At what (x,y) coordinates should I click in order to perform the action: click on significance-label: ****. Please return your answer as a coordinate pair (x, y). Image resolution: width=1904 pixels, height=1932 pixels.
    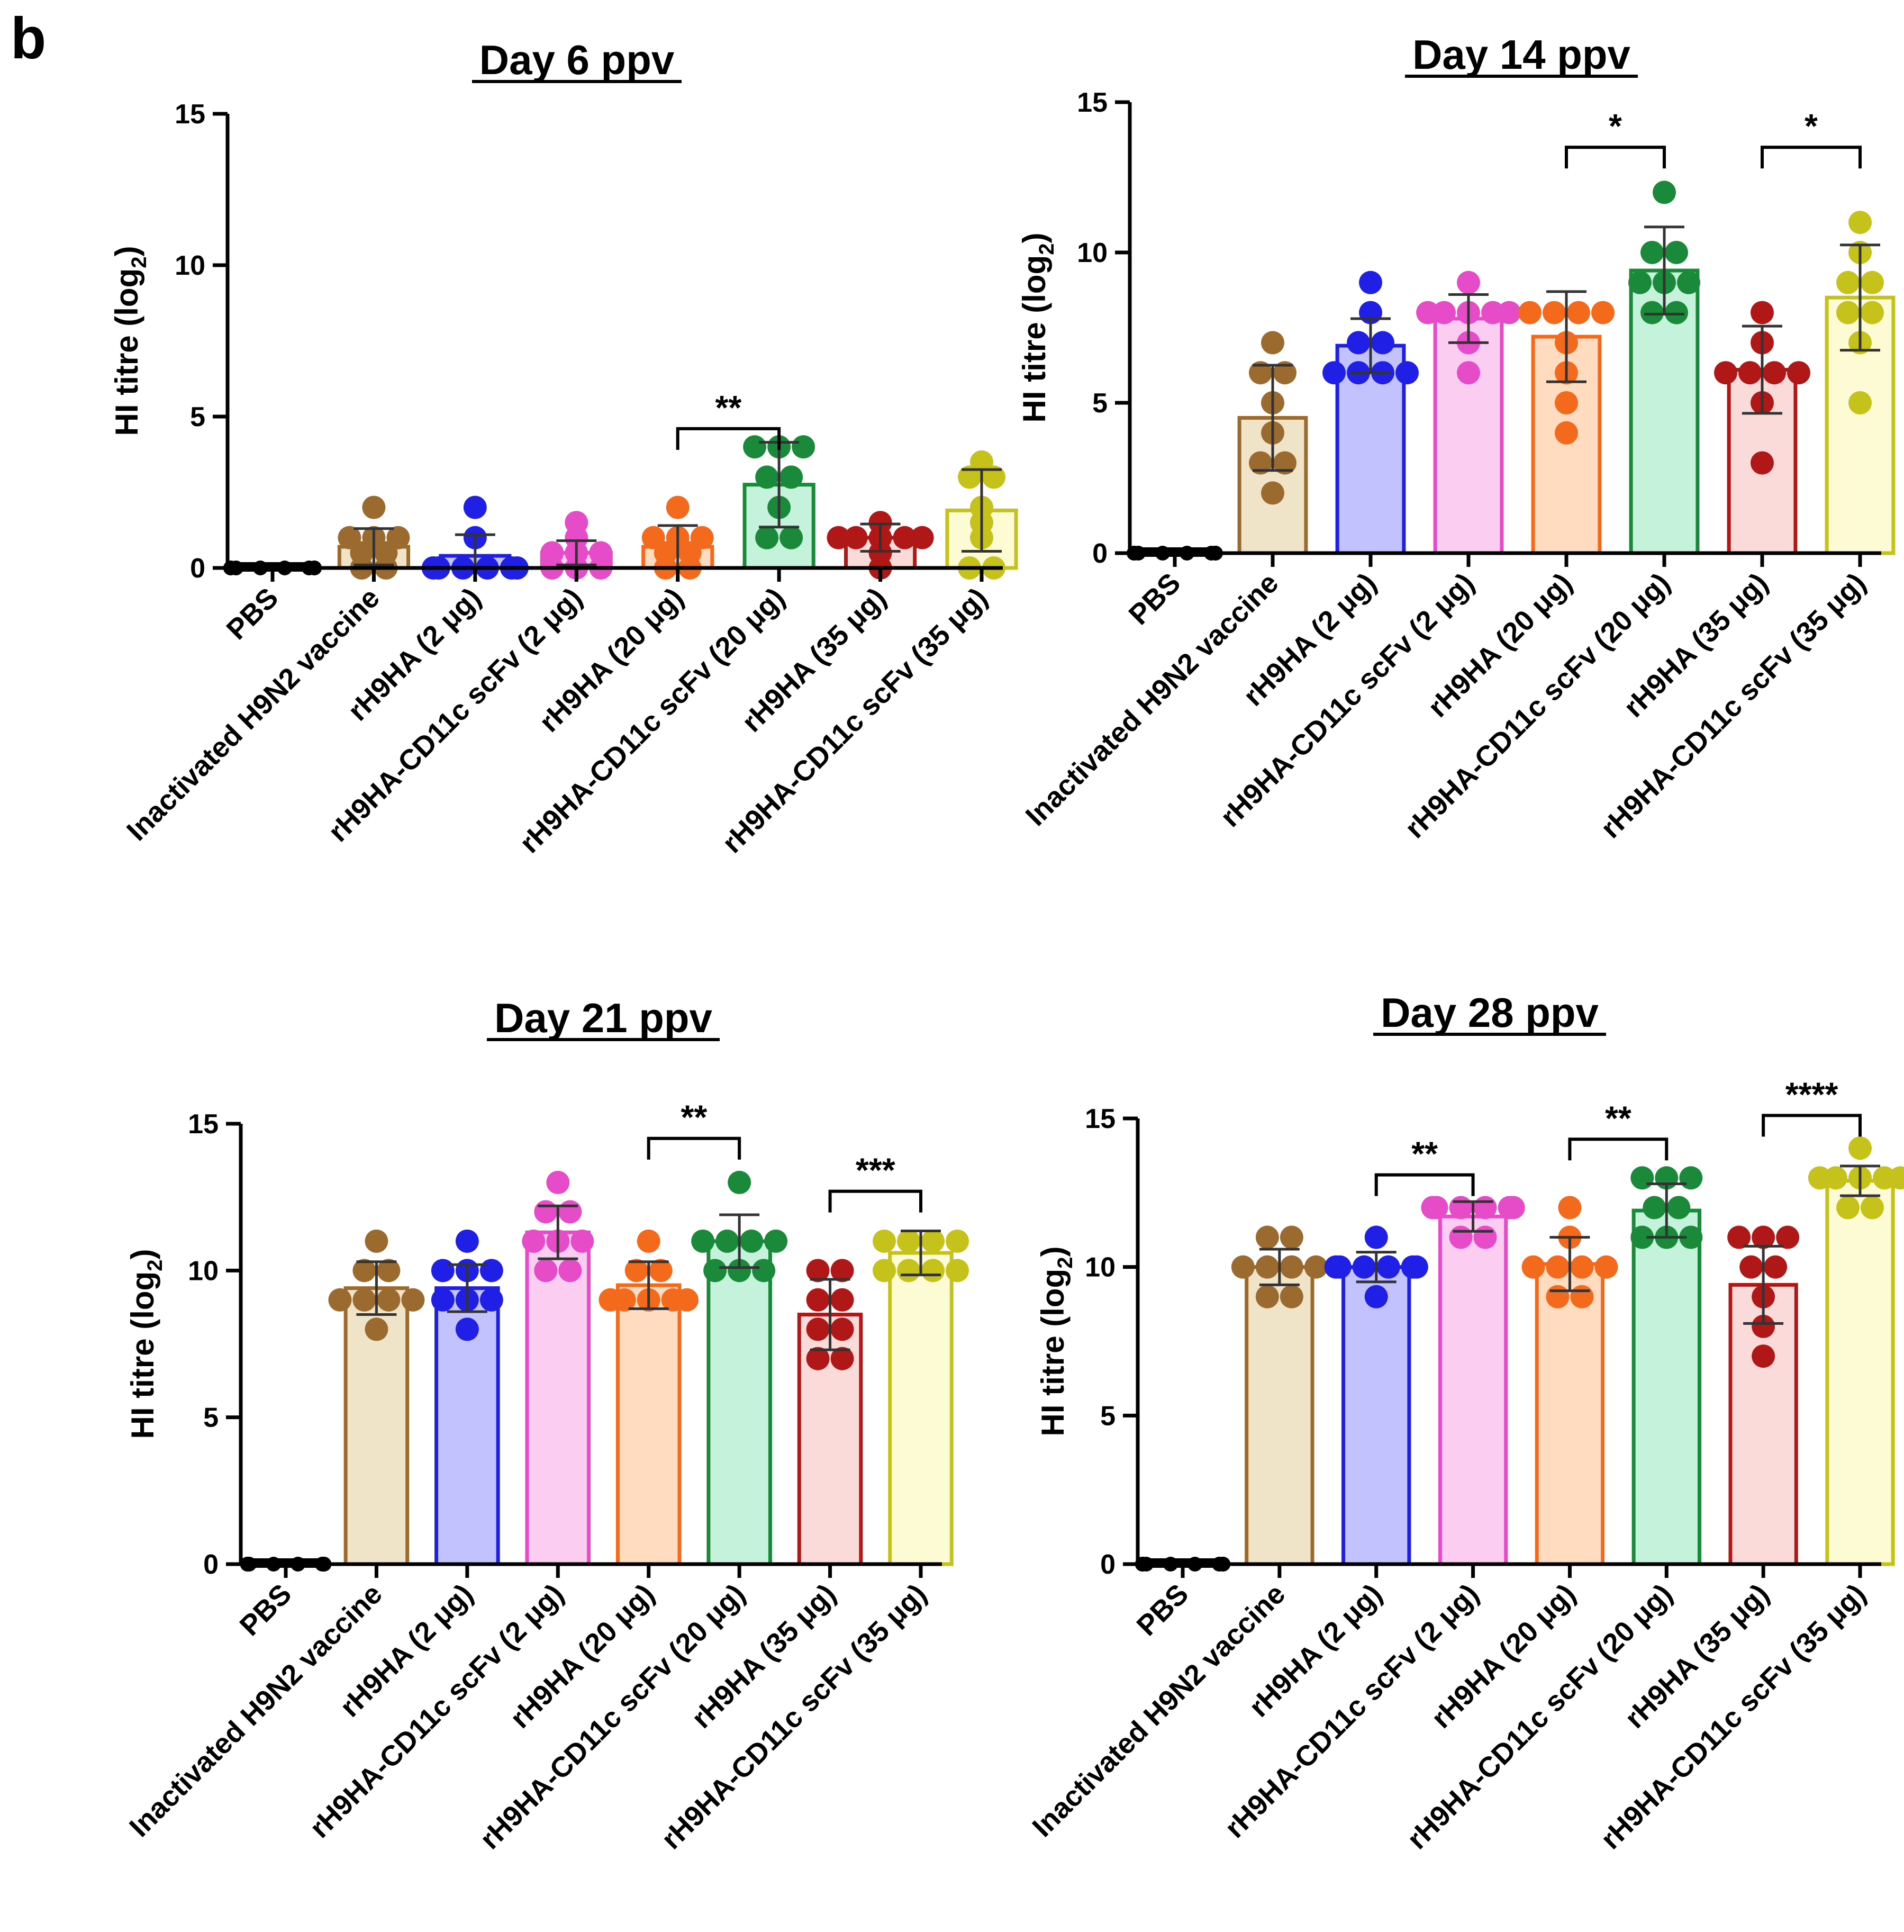
    Looking at the image, I should click on (1811, 1094).